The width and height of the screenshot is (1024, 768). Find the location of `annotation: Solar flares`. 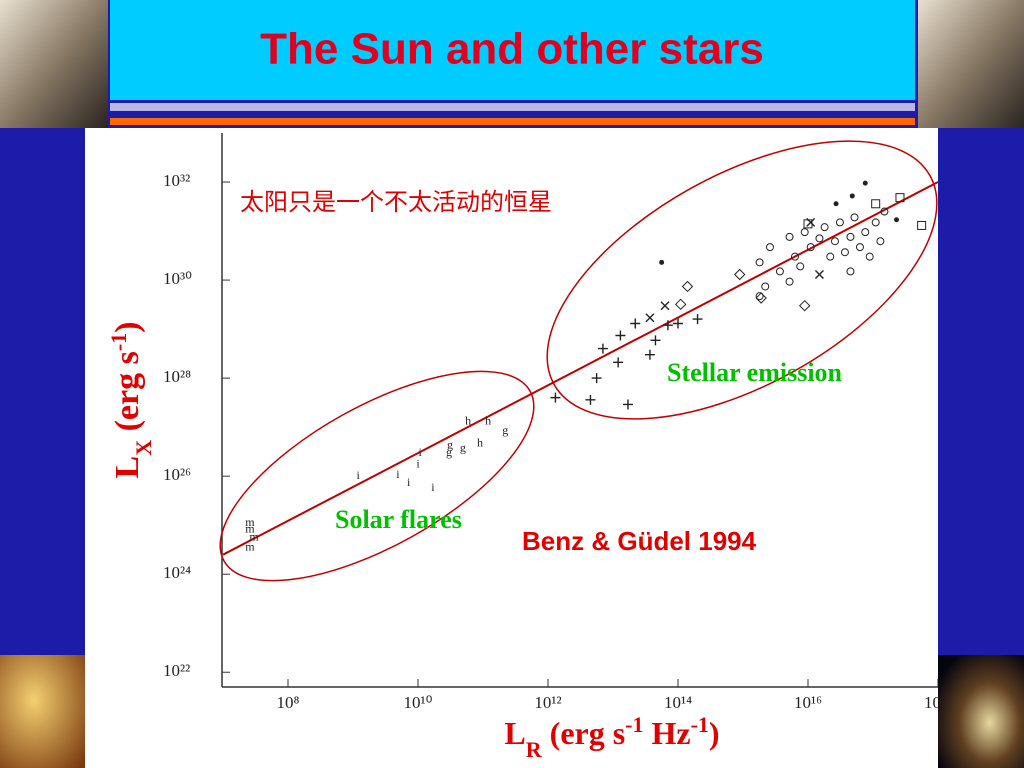

annotation: Solar flares is located at coordinates (398, 519).